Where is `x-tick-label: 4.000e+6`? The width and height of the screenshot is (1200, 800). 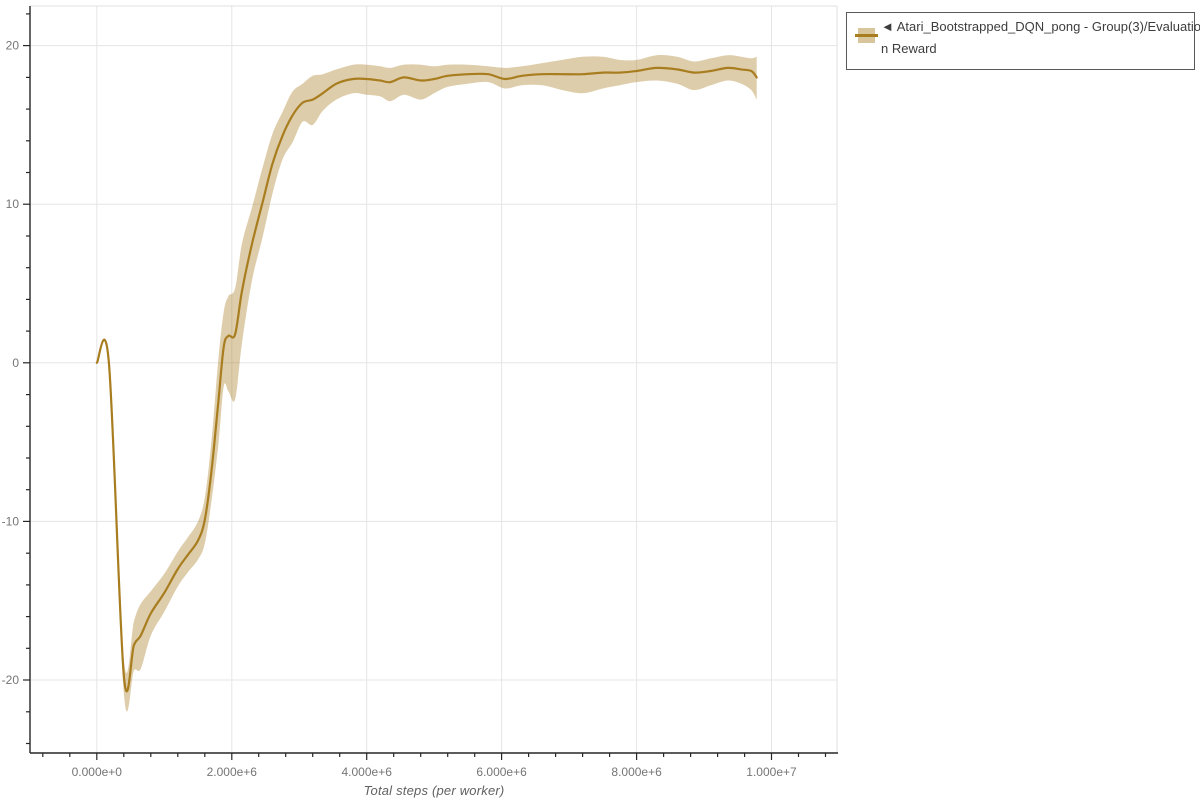 x-tick-label: 4.000e+6 is located at coordinates (367, 772).